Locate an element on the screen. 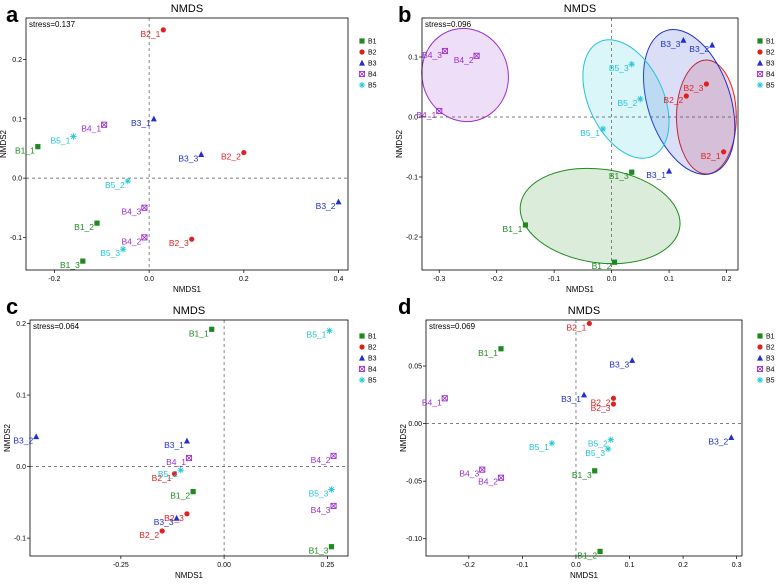 This screenshot has width=784, height=584. stress-label: stress=0.137 is located at coordinates (52, 24).